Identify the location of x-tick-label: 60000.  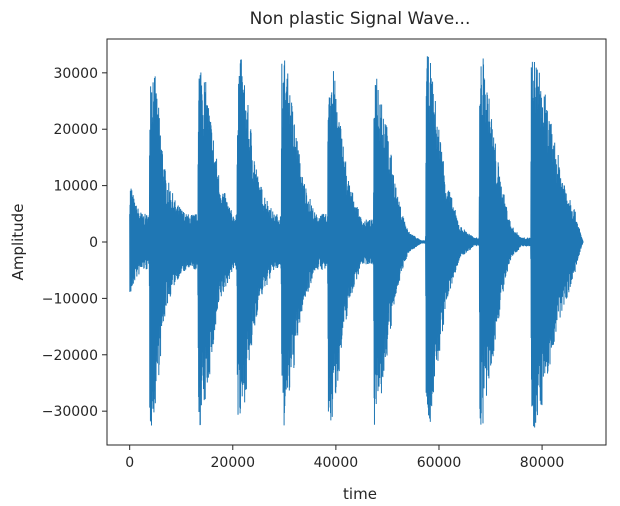
(439, 463).